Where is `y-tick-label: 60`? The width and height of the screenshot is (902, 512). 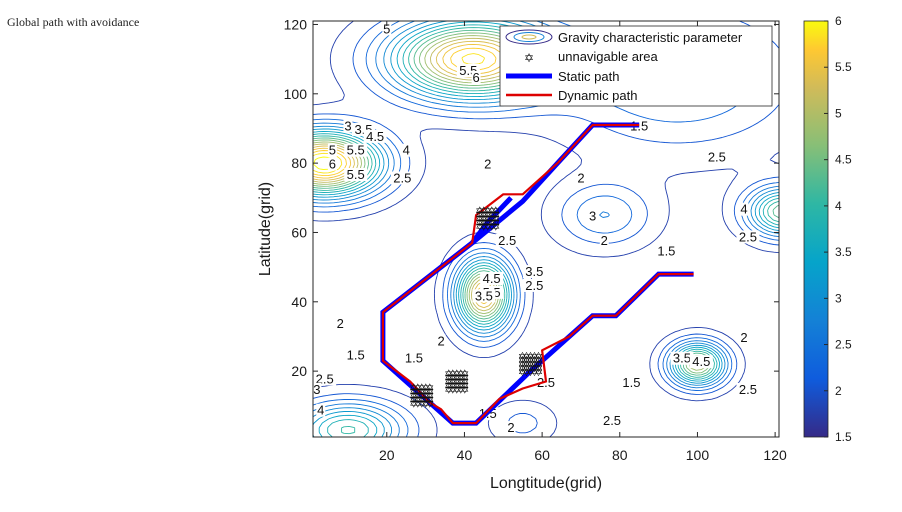 y-tick-label: 60 is located at coordinates (299, 232).